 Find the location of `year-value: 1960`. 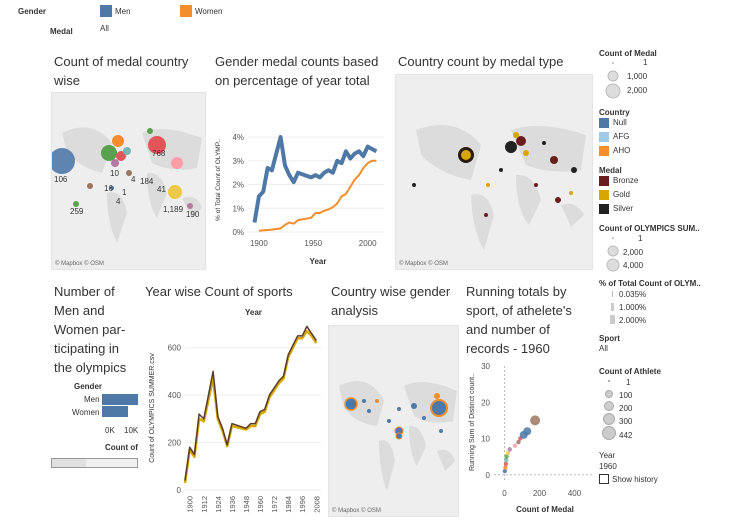

year-value: 1960 is located at coordinates (608, 466).